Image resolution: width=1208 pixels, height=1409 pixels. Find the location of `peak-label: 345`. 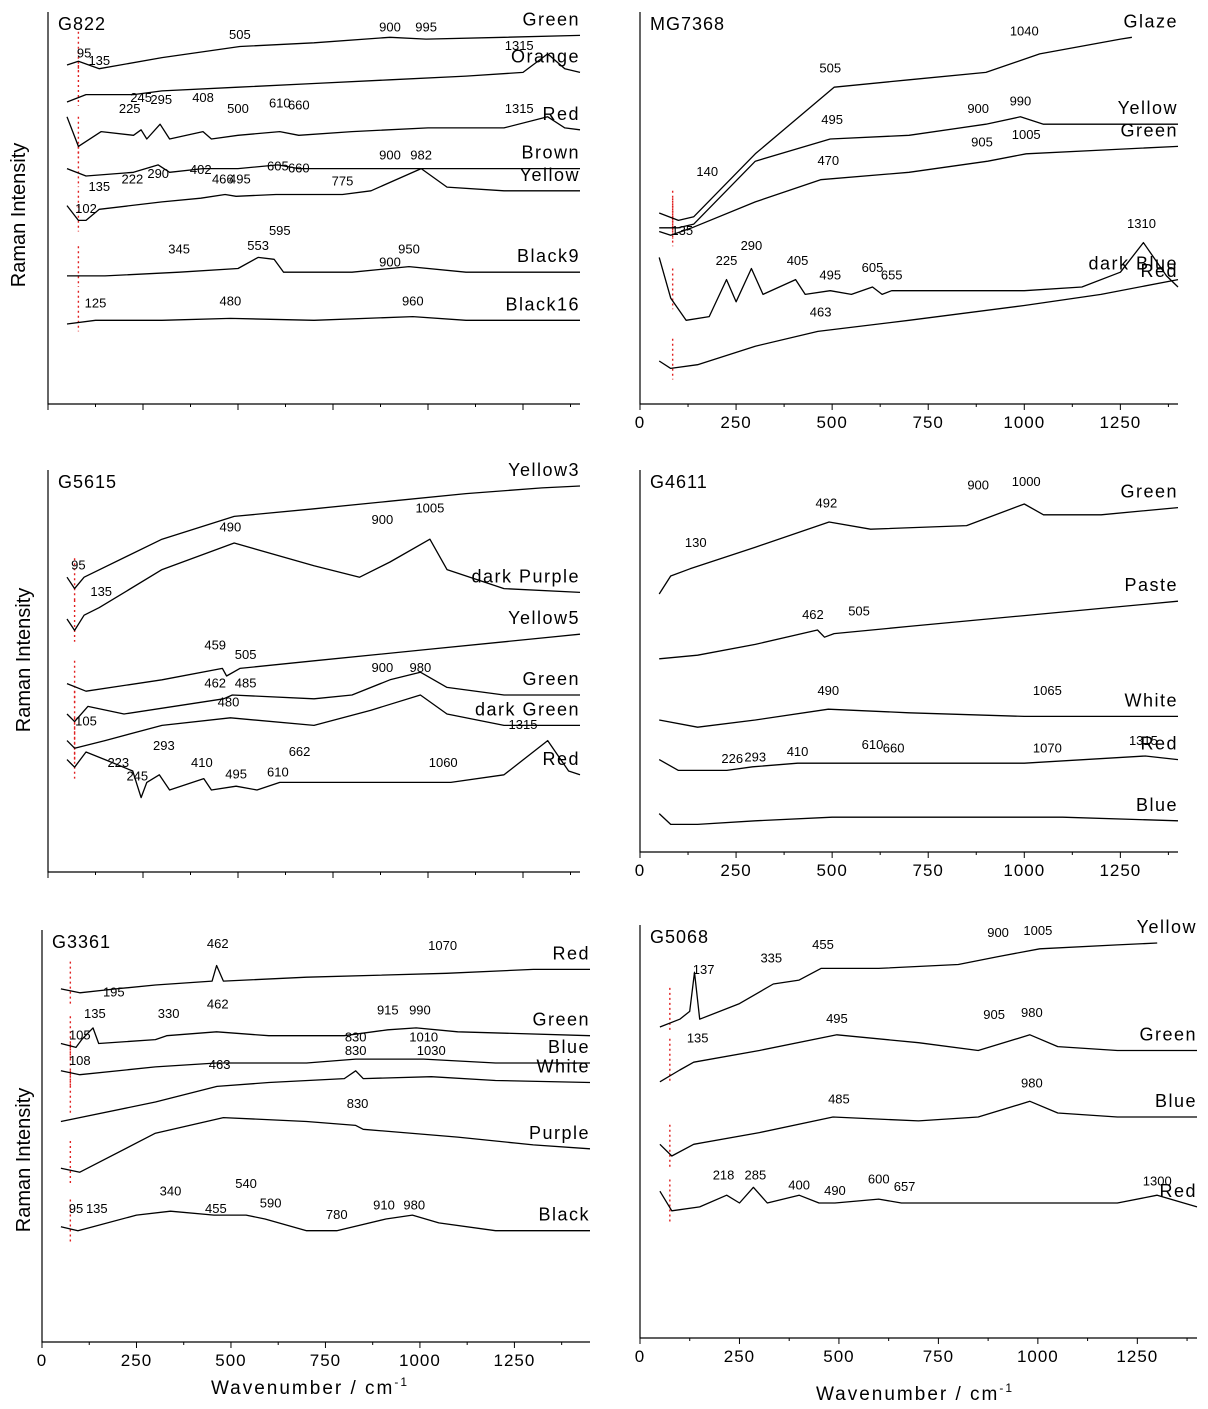

peak-label: 345 is located at coordinates (179, 249).